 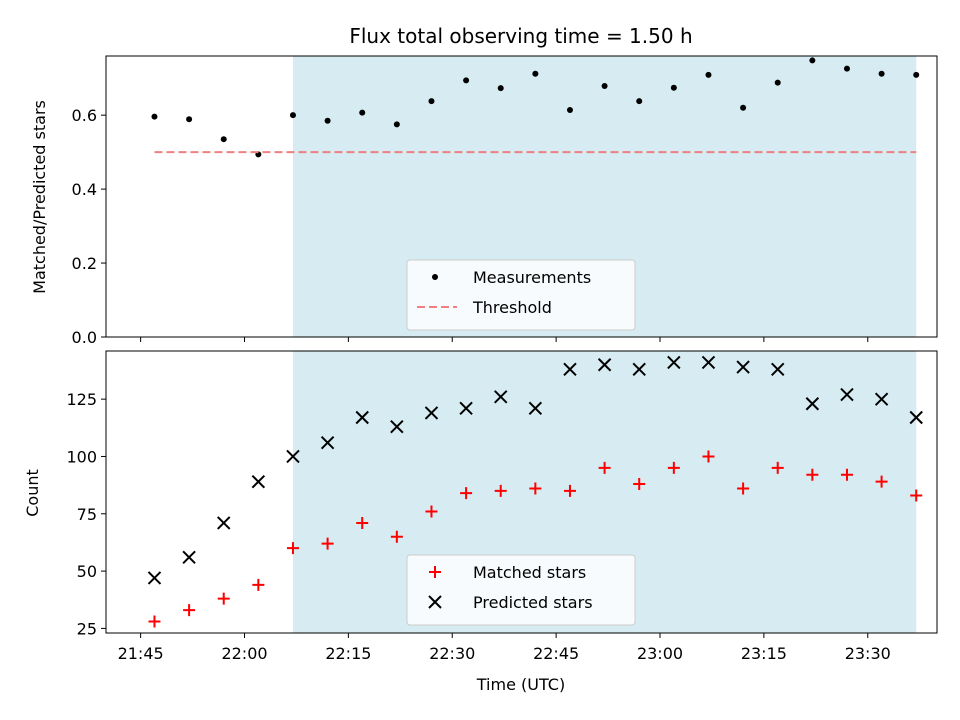 What do you see at coordinates (348, 653) in the screenshot?
I see `x-tick-label: 22:15` at bounding box center [348, 653].